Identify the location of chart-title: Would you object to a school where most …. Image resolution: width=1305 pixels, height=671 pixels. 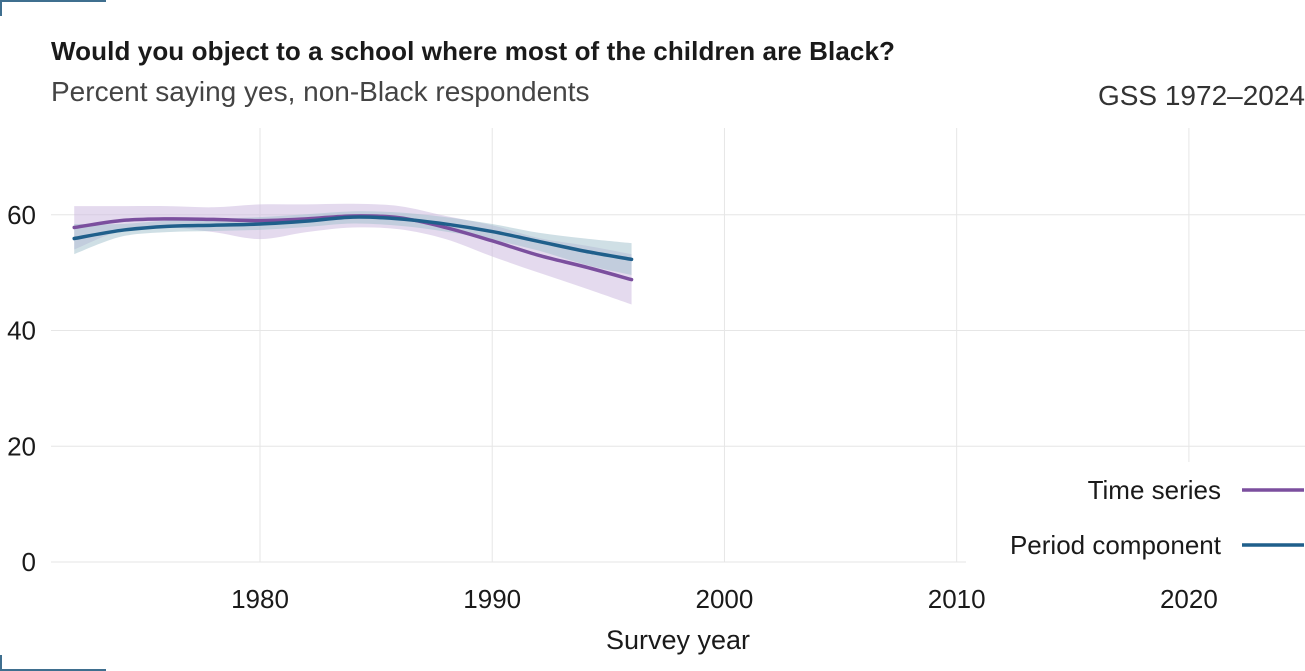
(473, 51).